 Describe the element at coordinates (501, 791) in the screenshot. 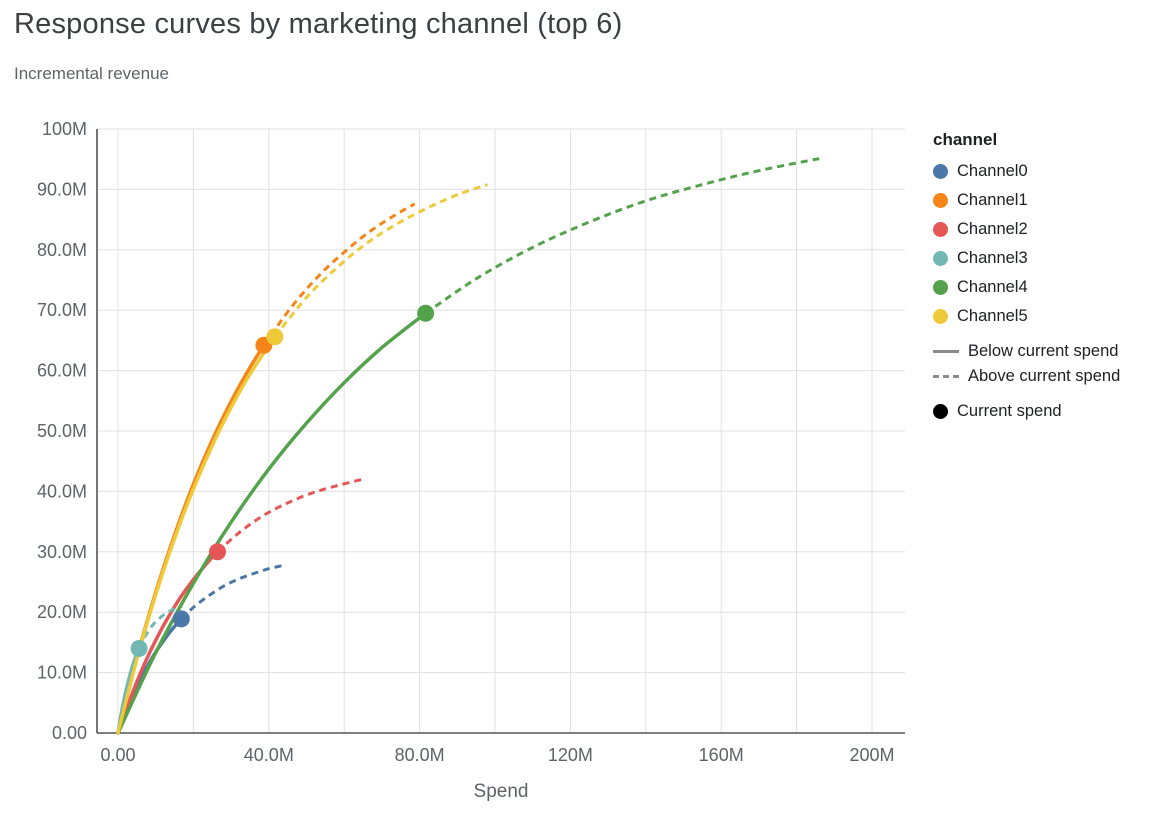

I see `x-axis-title: Spend` at that location.